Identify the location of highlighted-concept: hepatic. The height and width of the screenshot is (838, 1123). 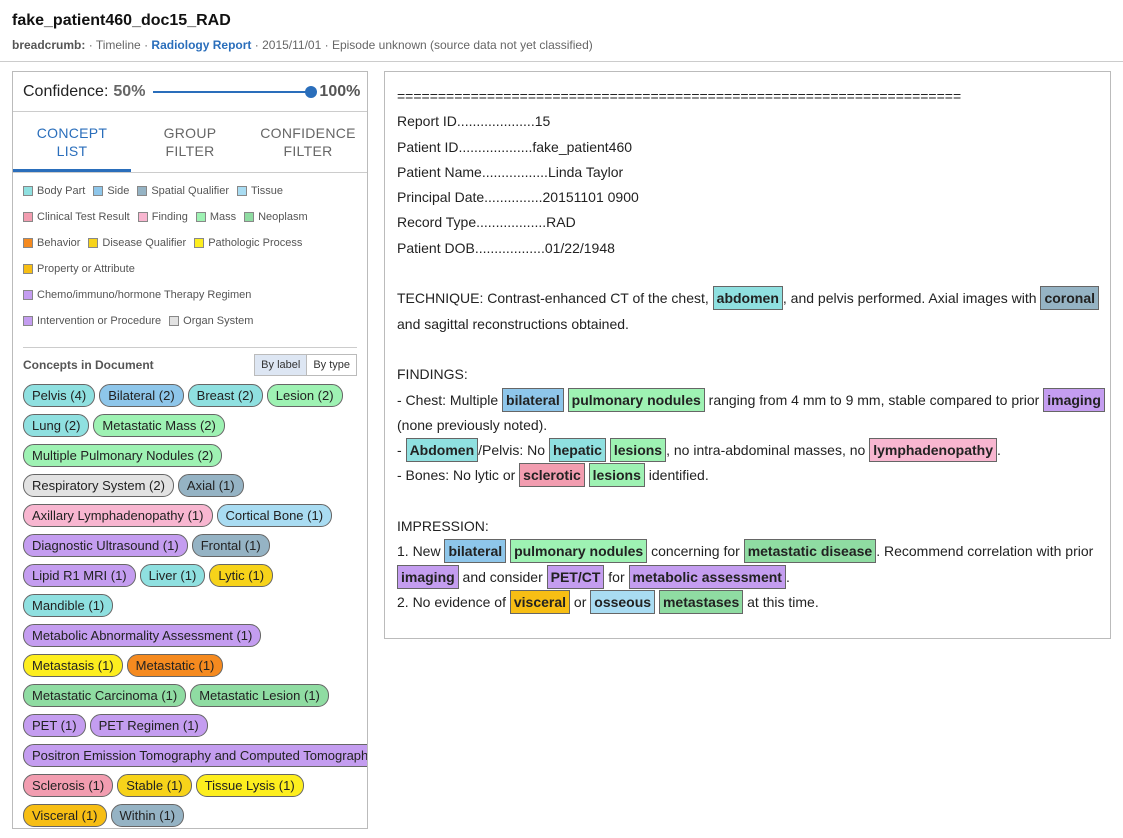
(577, 450).